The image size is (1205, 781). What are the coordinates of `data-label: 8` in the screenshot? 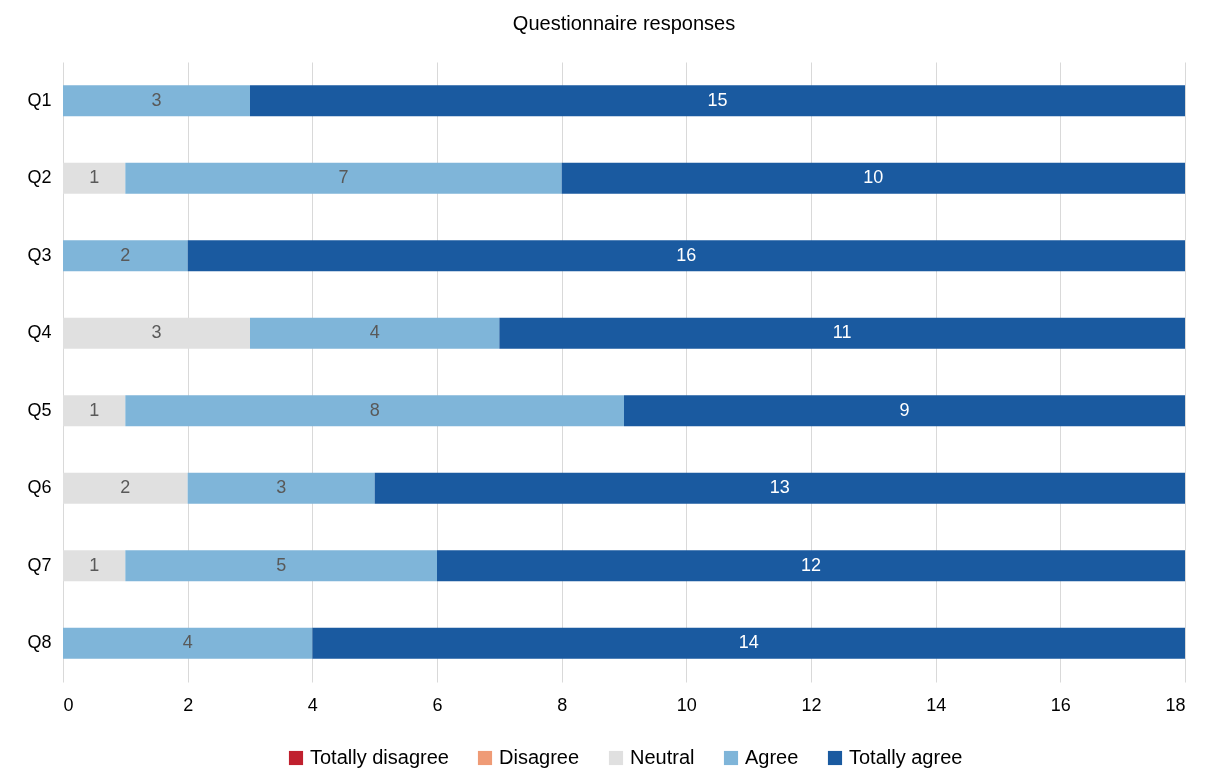 It's located at (374, 409).